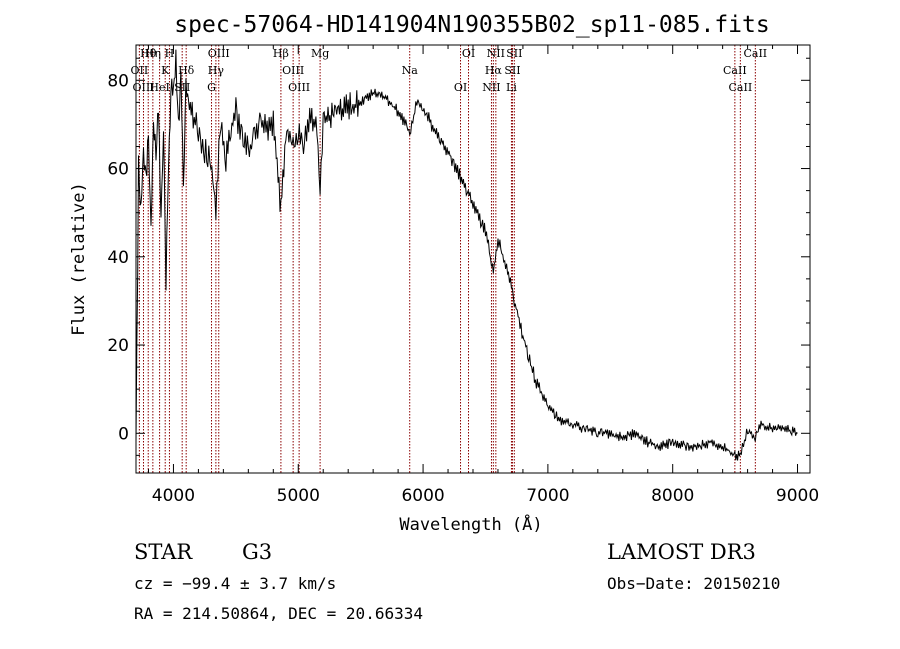 This screenshot has width=900, height=649. I want to click on line-label-21: NII, so click(496, 53).